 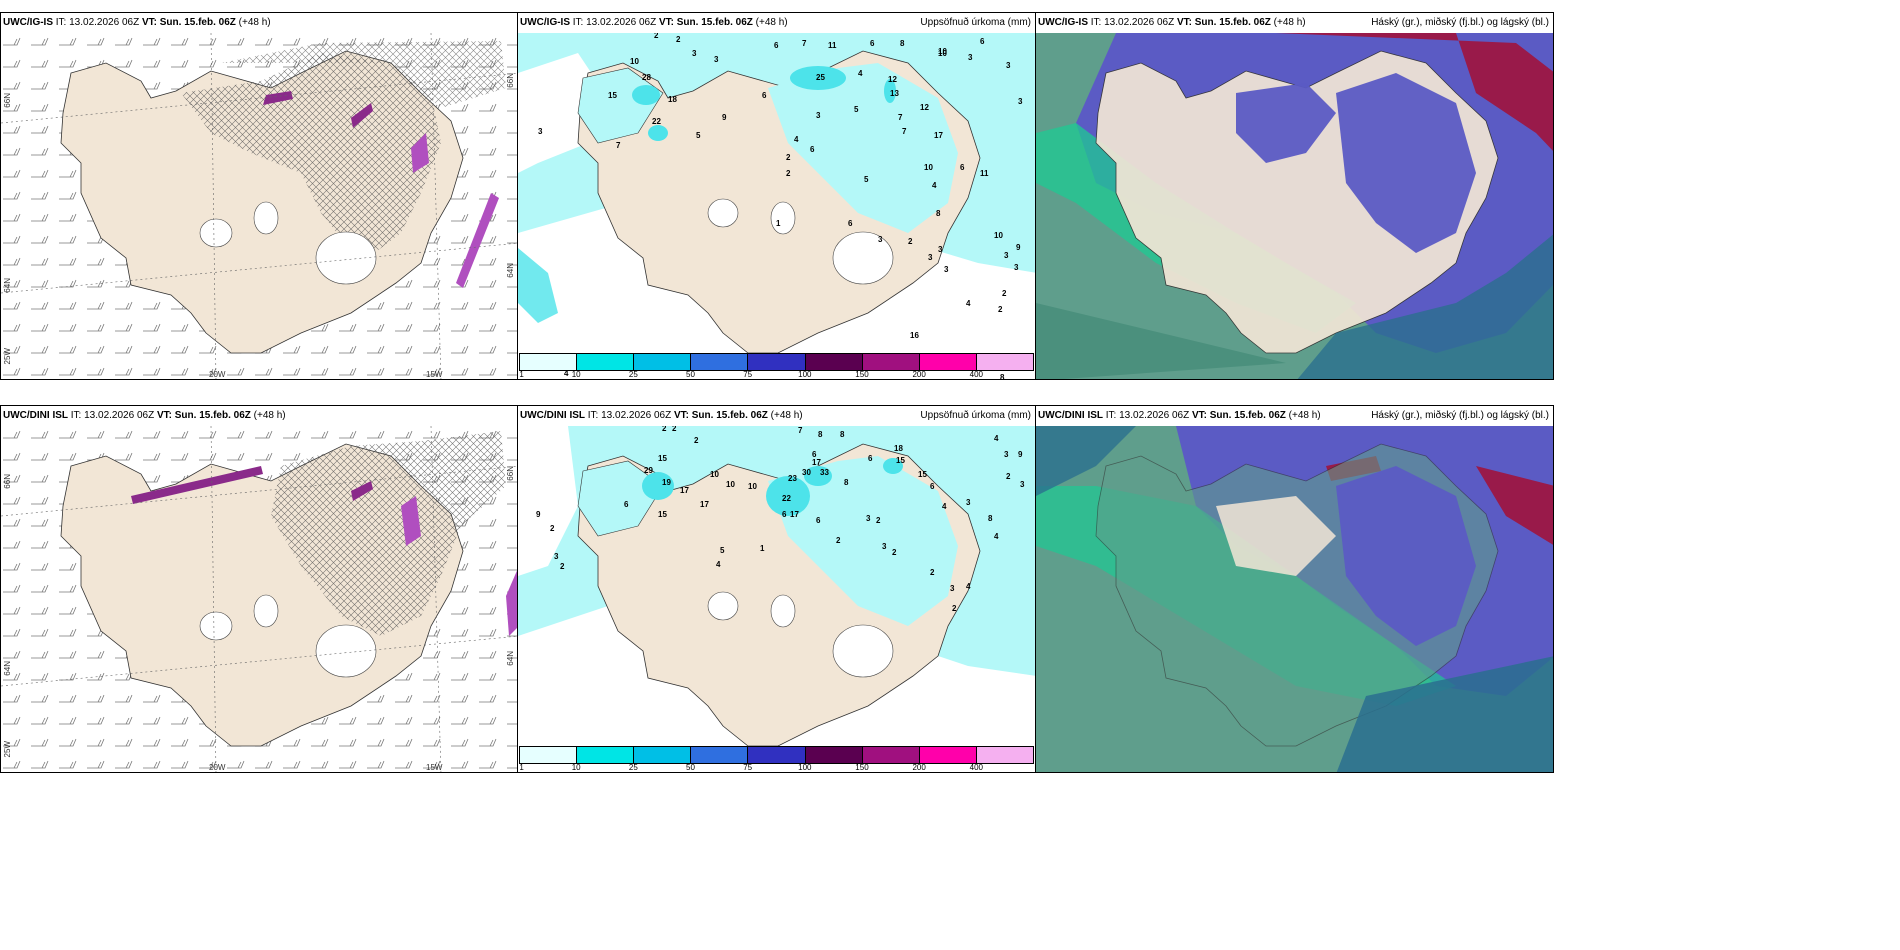 What do you see at coordinates (510, 270) in the screenshot?
I see `lat-label-right: 64N` at bounding box center [510, 270].